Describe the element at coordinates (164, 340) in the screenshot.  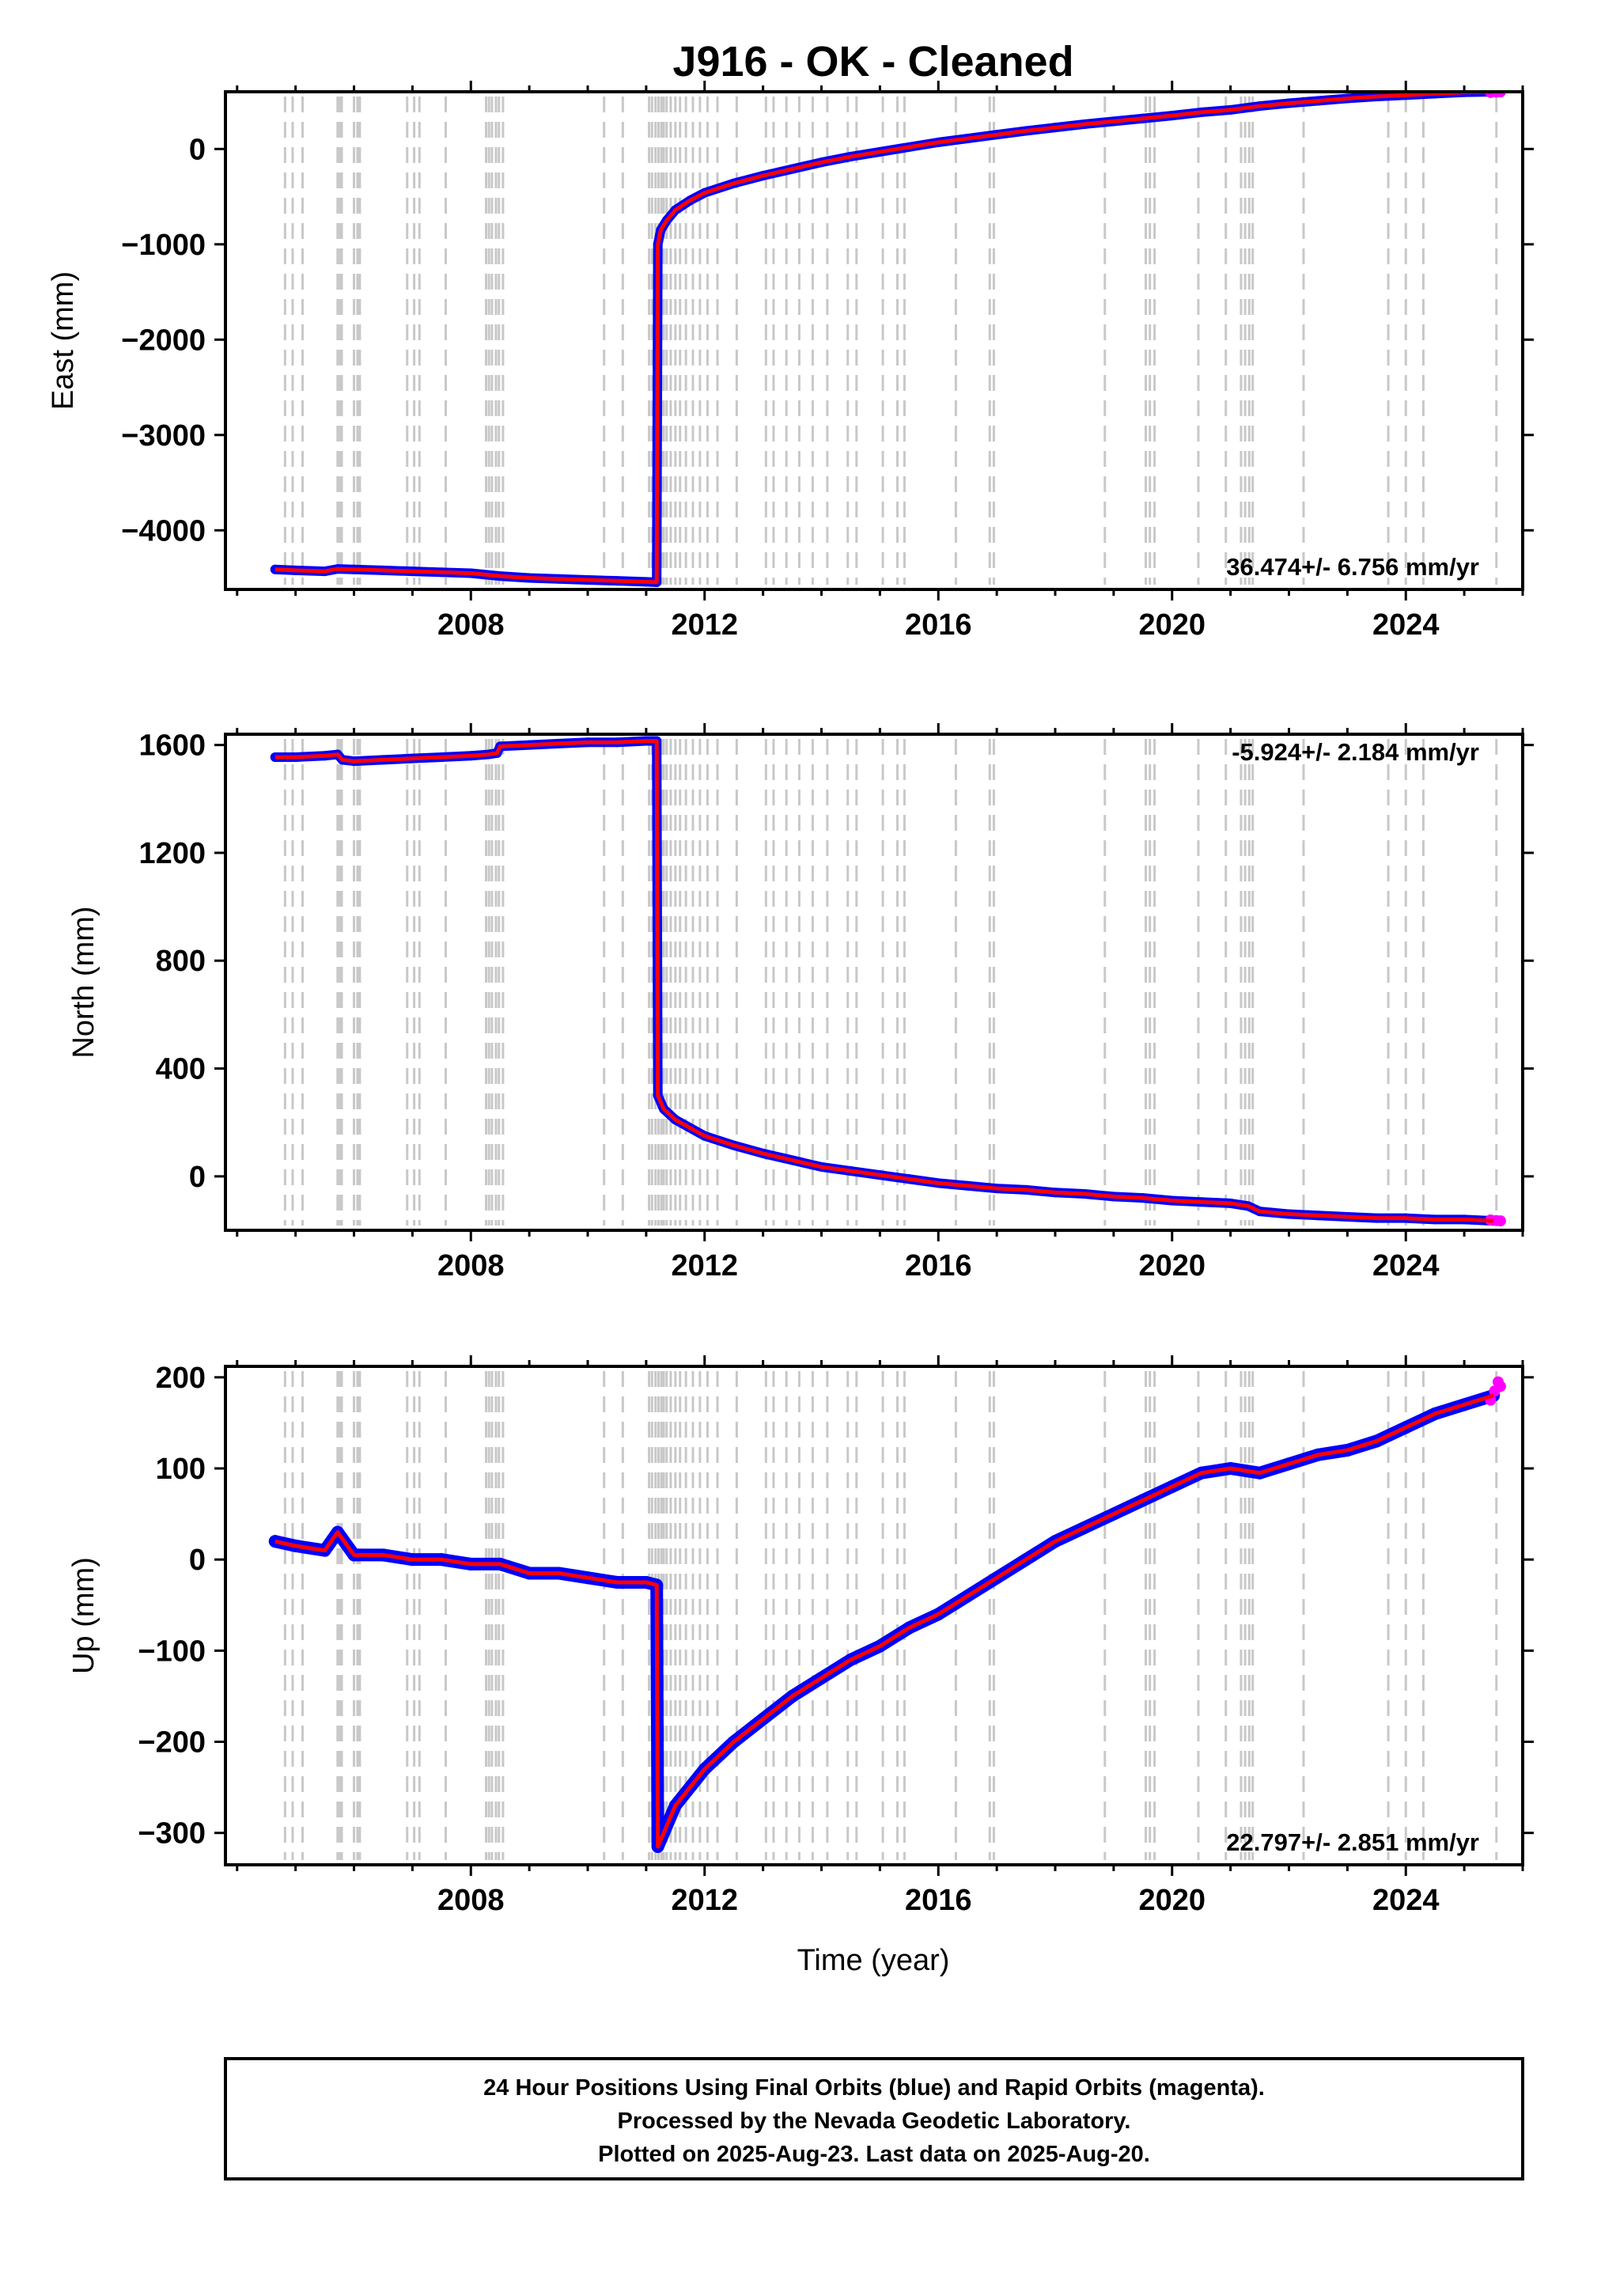
I see `east-y-tick-label: −2000` at that location.